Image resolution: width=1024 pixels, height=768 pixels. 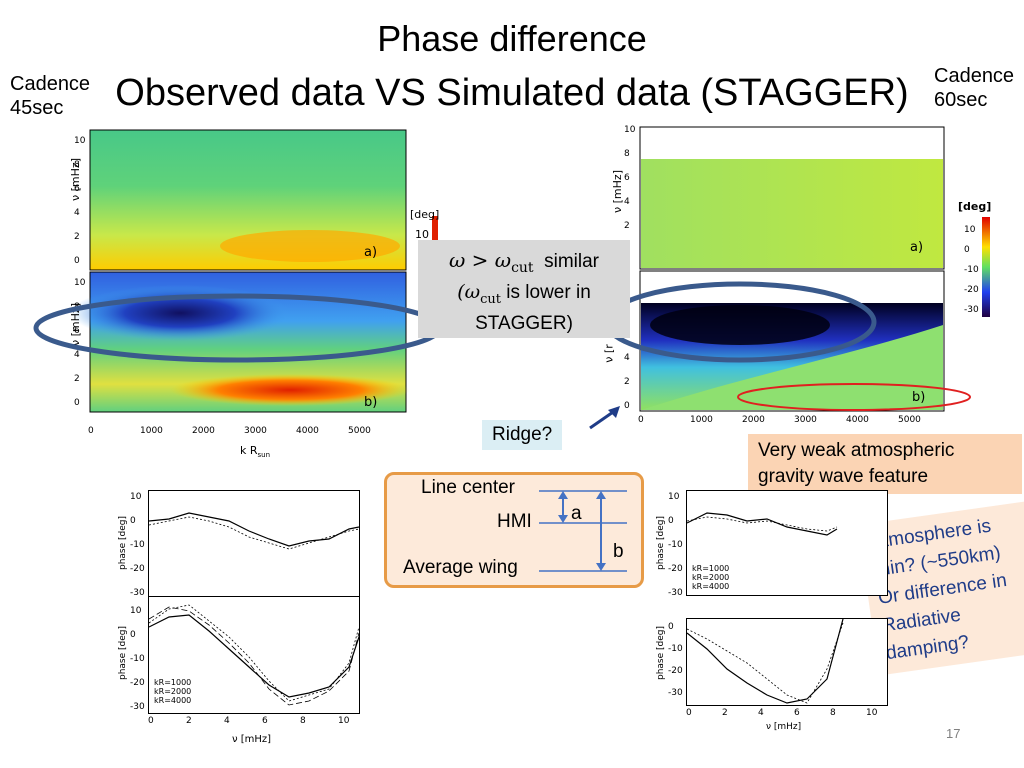 What do you see at coordinates (909, 420) in the screenshot?
I see `right-xtick: 5000` at bounding box center [909, 420].